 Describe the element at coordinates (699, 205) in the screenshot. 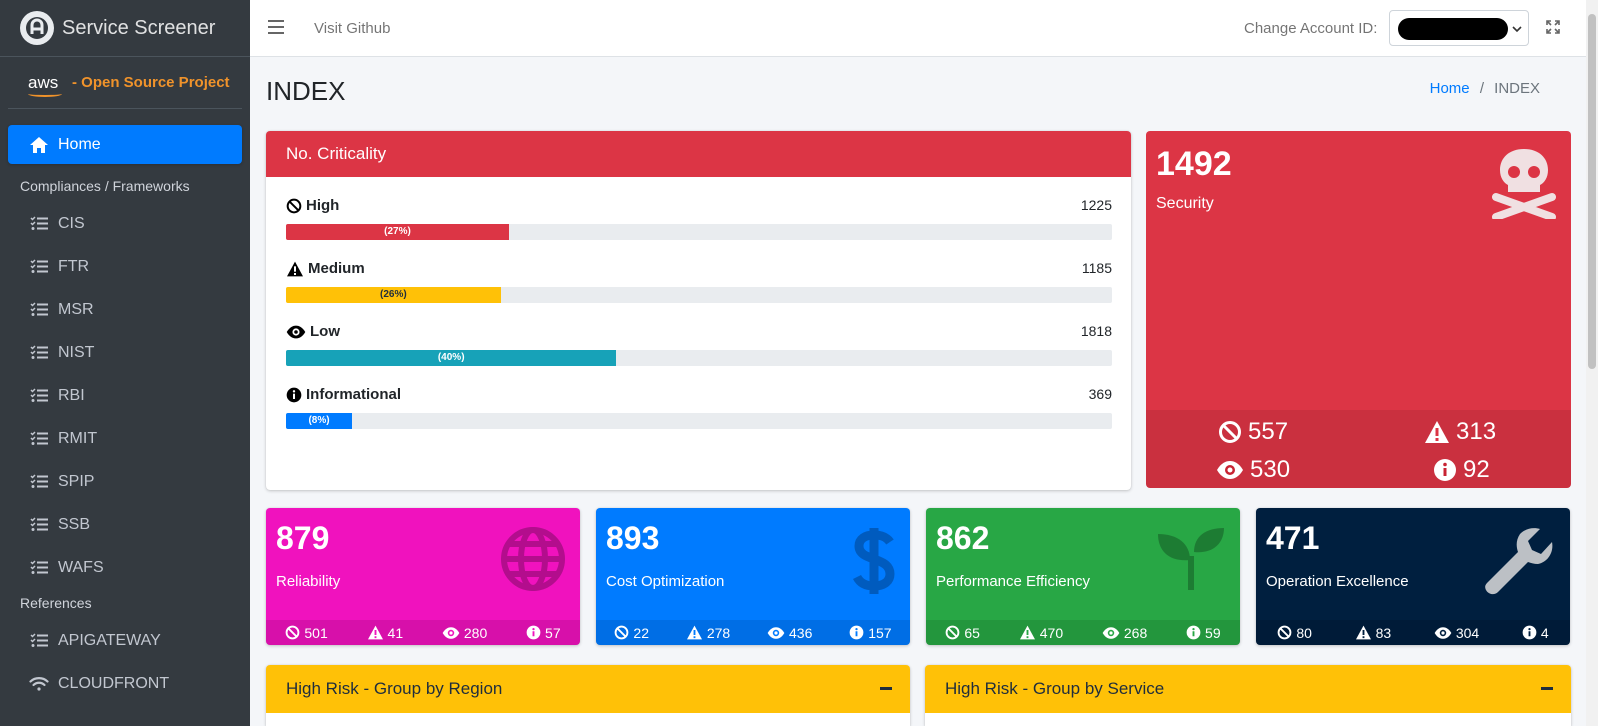

I see `criticality-label: High` at that location.